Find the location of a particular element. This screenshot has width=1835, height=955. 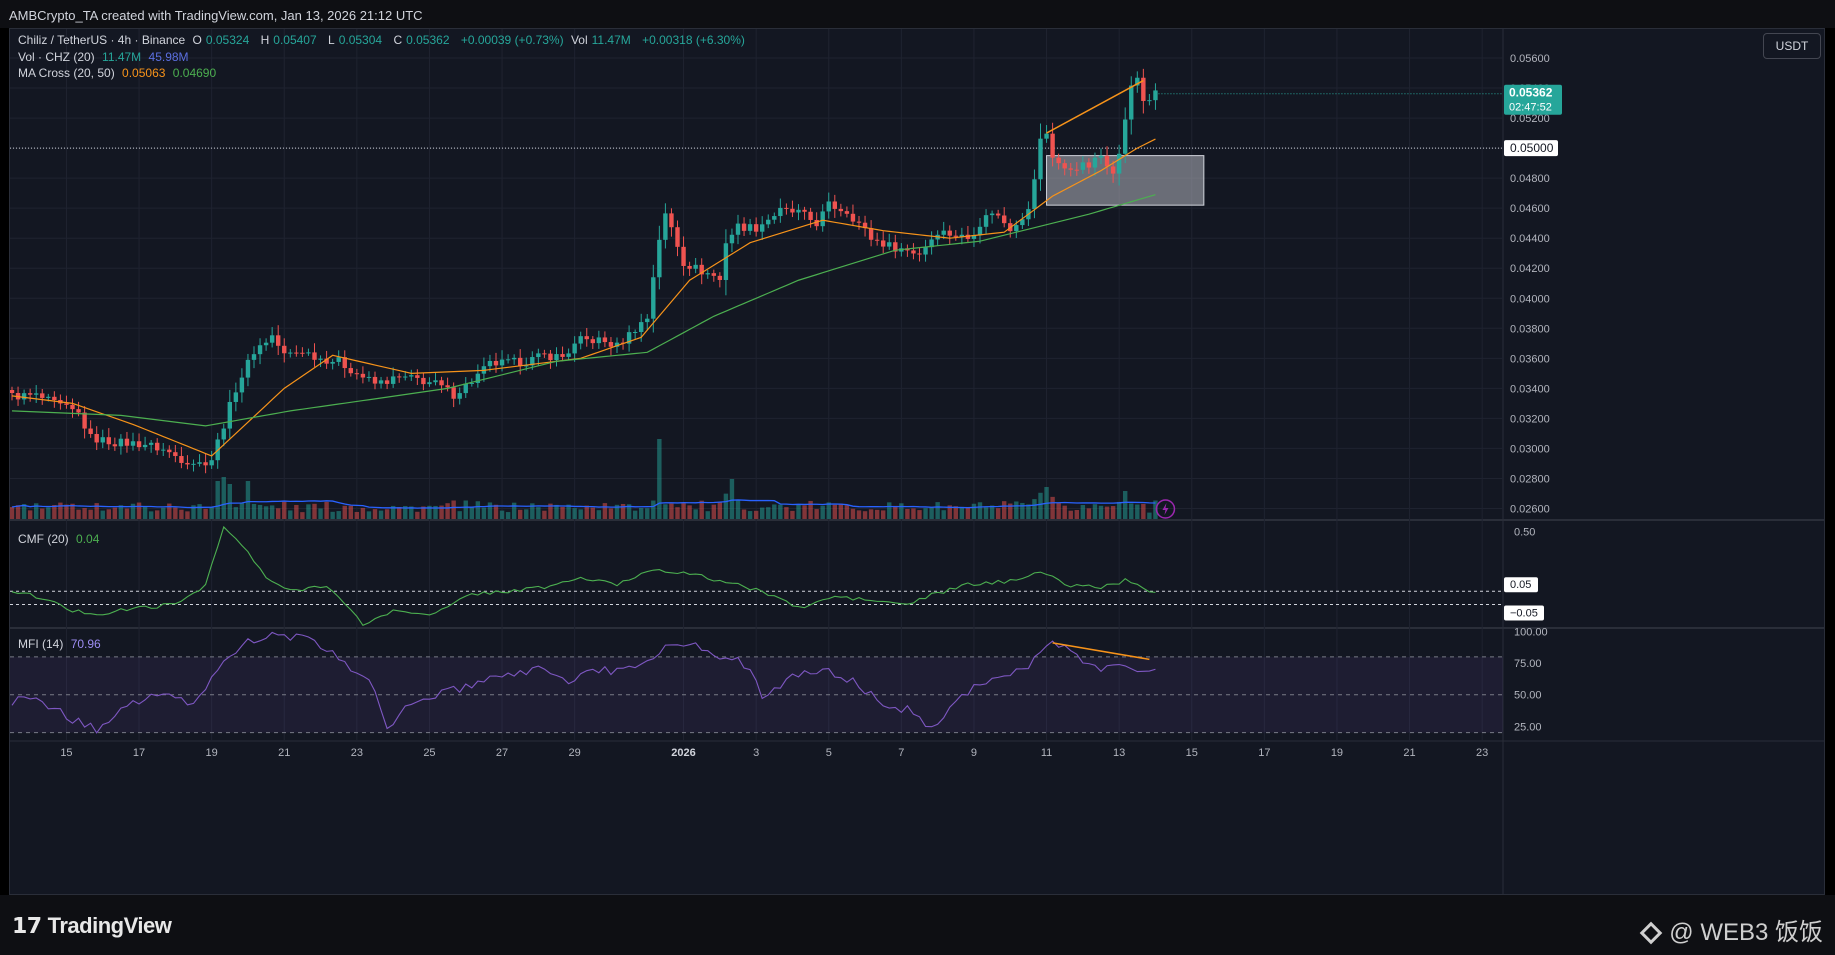

price-tick-label: 0.05600 is located at coordinates (1530, 59).